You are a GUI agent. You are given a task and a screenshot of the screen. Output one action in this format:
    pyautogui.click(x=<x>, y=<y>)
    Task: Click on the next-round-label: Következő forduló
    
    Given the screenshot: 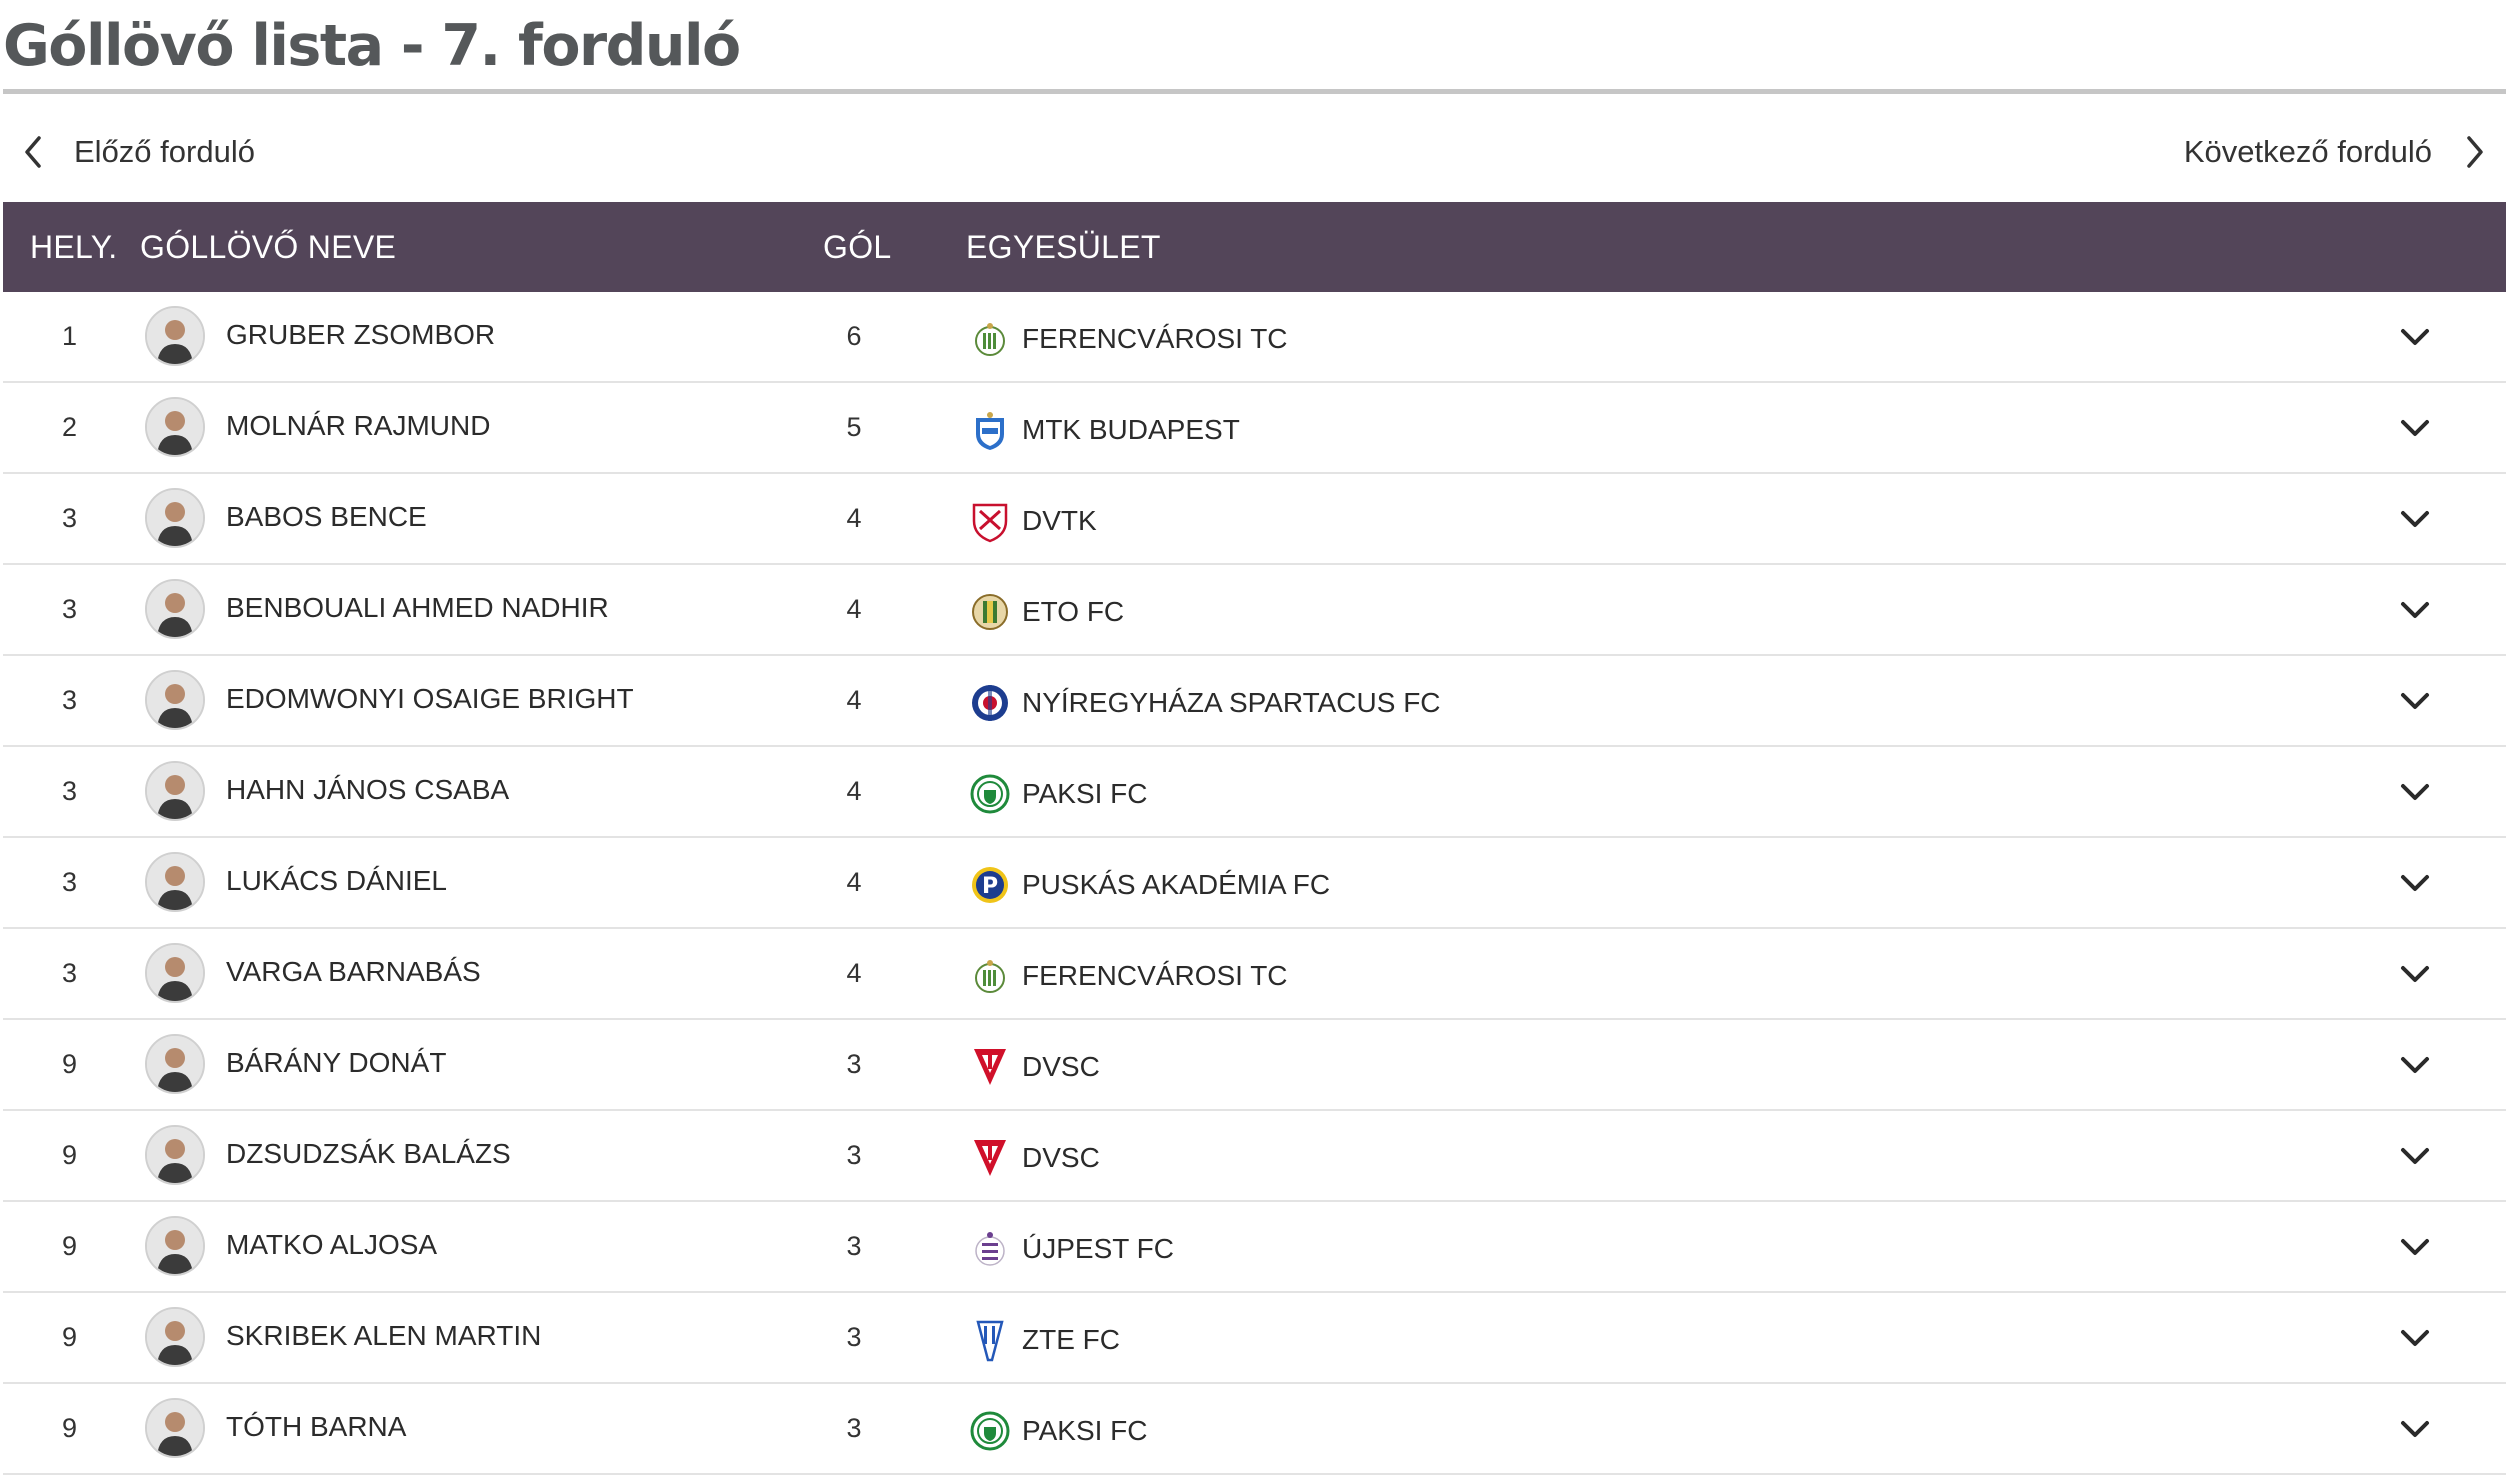 What is the action you would take?
    pyautogui.click(x=2307, y=151)
    